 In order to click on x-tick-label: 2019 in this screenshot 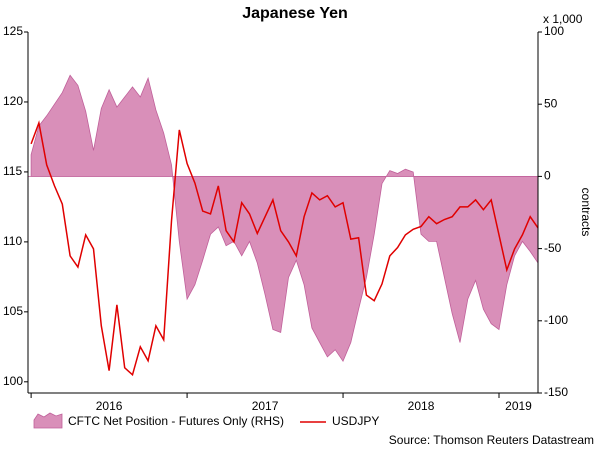, I will do `click(518, 406)`.